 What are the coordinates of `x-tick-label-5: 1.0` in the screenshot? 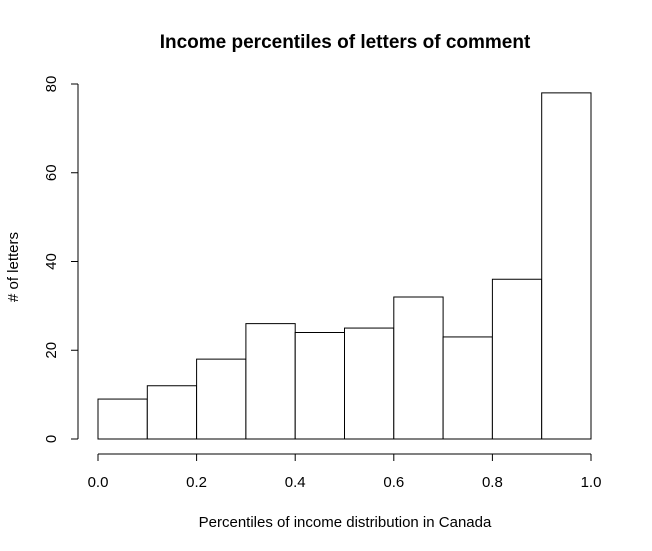 It's located at (591, 482).